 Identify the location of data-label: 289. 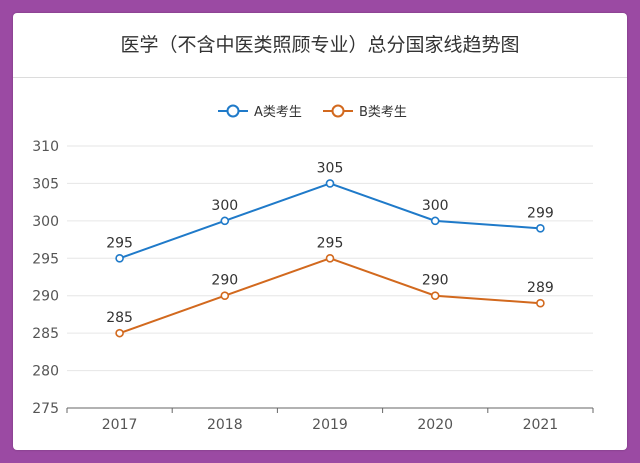
(540, 288).